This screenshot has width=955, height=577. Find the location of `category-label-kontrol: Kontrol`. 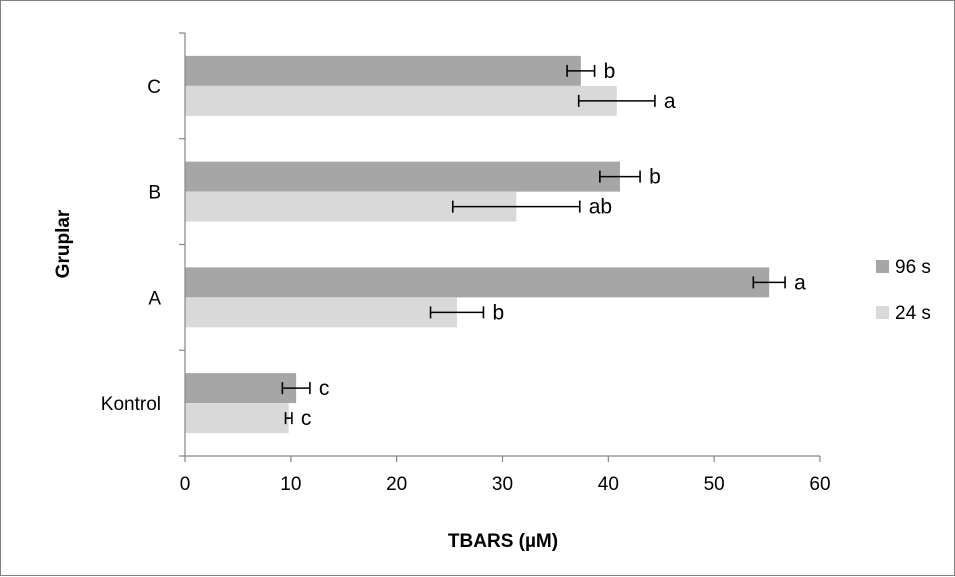

category-label-kontrol: Kontrol is located at coordinates (131, 404).